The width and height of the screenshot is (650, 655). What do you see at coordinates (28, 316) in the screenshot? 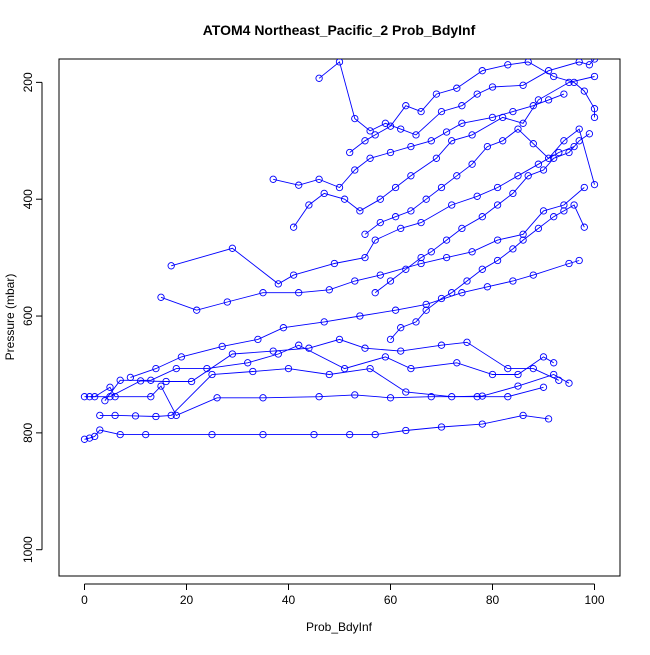
I see `y-tick-label: 600` at bounding box center [28, 316].